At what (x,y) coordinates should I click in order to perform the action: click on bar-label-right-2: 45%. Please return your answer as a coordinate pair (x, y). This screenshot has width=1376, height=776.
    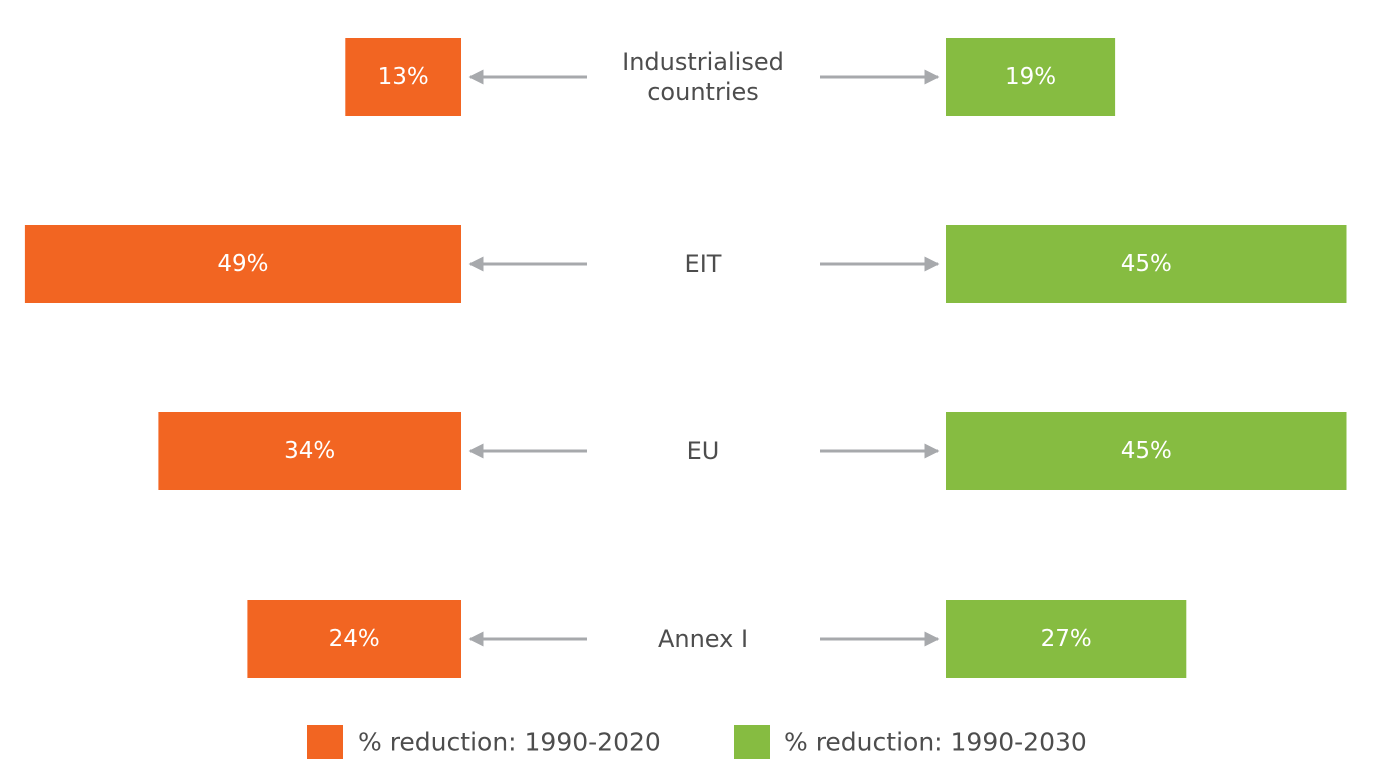
    Looking at the image, I should click on (1146, 451).